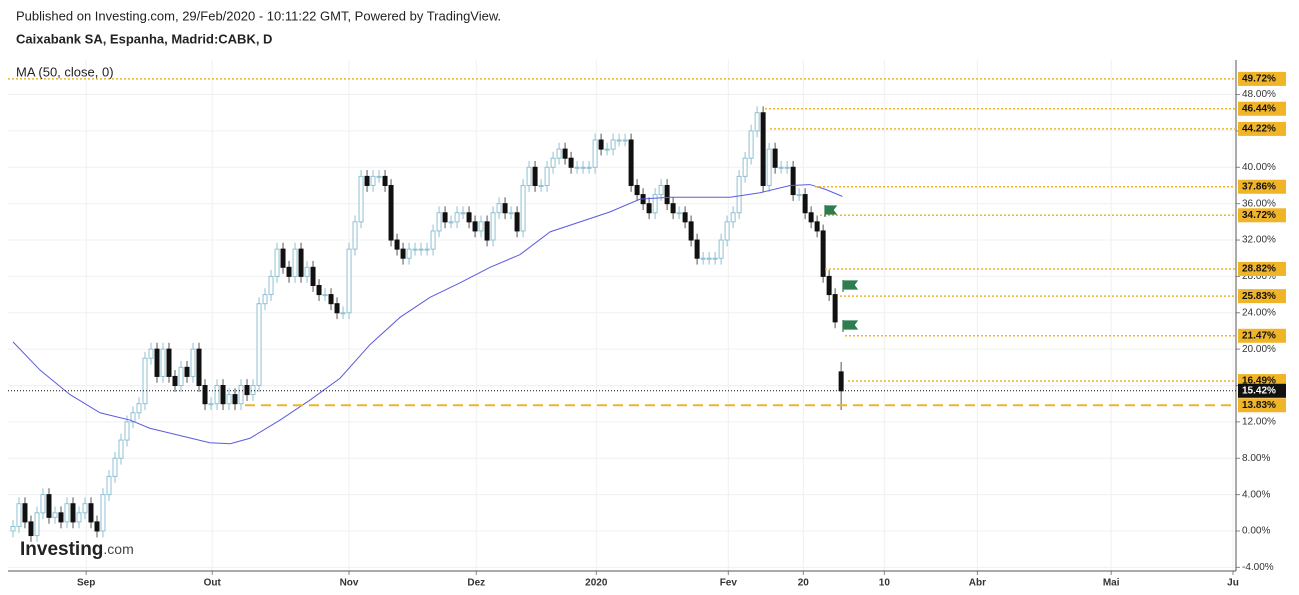 The image size is (1299, 595). What do you see at coordinates (885, 583) in the screenshot?
I see `x-tick-label: 10` at bounding box center [885, 583].